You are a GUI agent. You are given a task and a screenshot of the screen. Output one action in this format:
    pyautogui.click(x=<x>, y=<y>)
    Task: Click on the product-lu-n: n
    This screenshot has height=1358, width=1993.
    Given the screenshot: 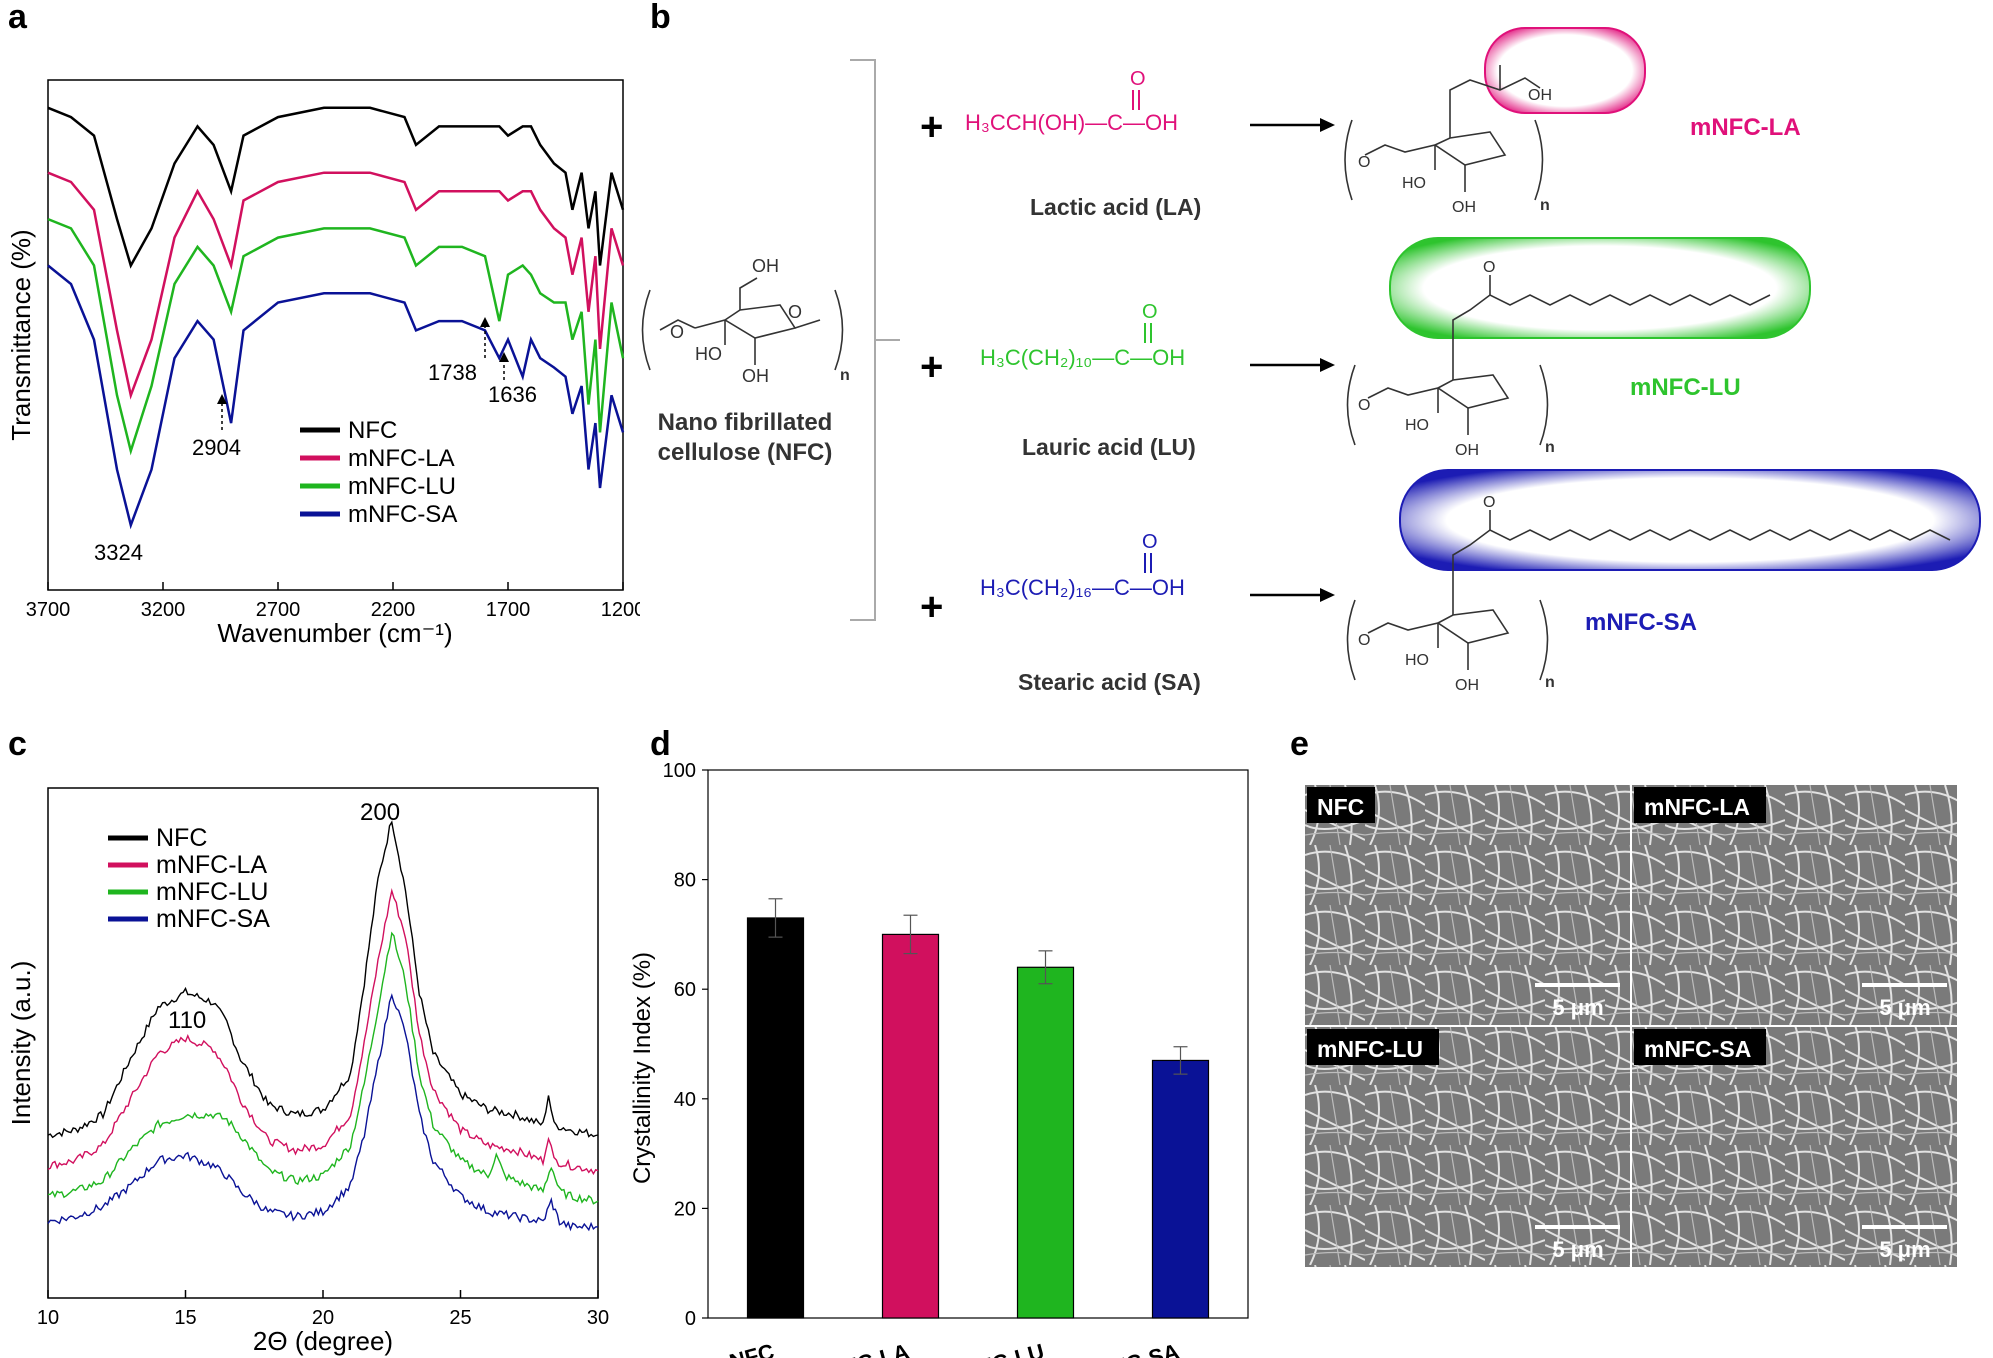 What is the action you would take?
    pyautogui.click(x=1550, y=447)
    